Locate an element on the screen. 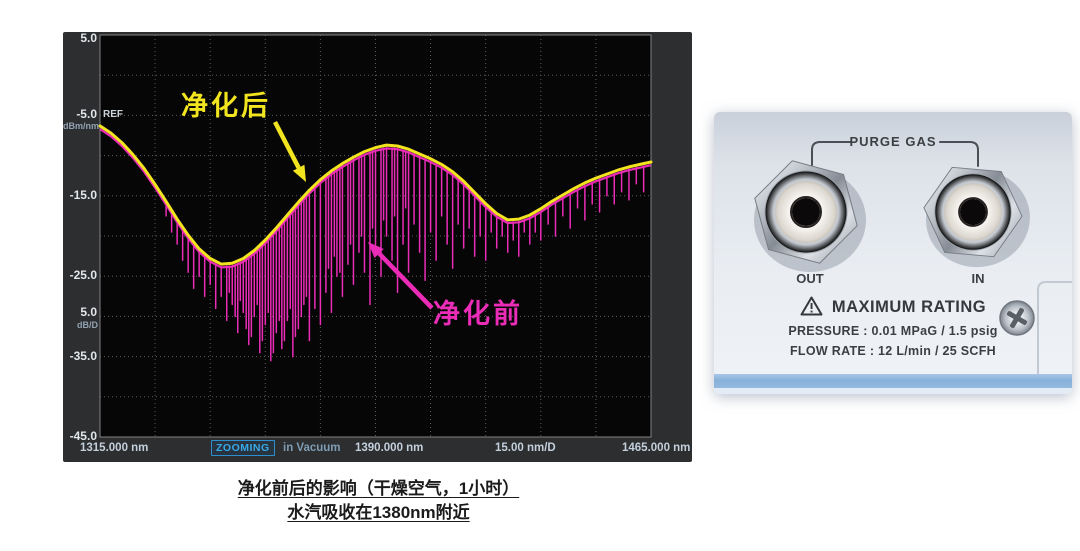 This screenshot has height=551, width=1080. y-tick-label: -35.0 is located at coordinates (83, 356).